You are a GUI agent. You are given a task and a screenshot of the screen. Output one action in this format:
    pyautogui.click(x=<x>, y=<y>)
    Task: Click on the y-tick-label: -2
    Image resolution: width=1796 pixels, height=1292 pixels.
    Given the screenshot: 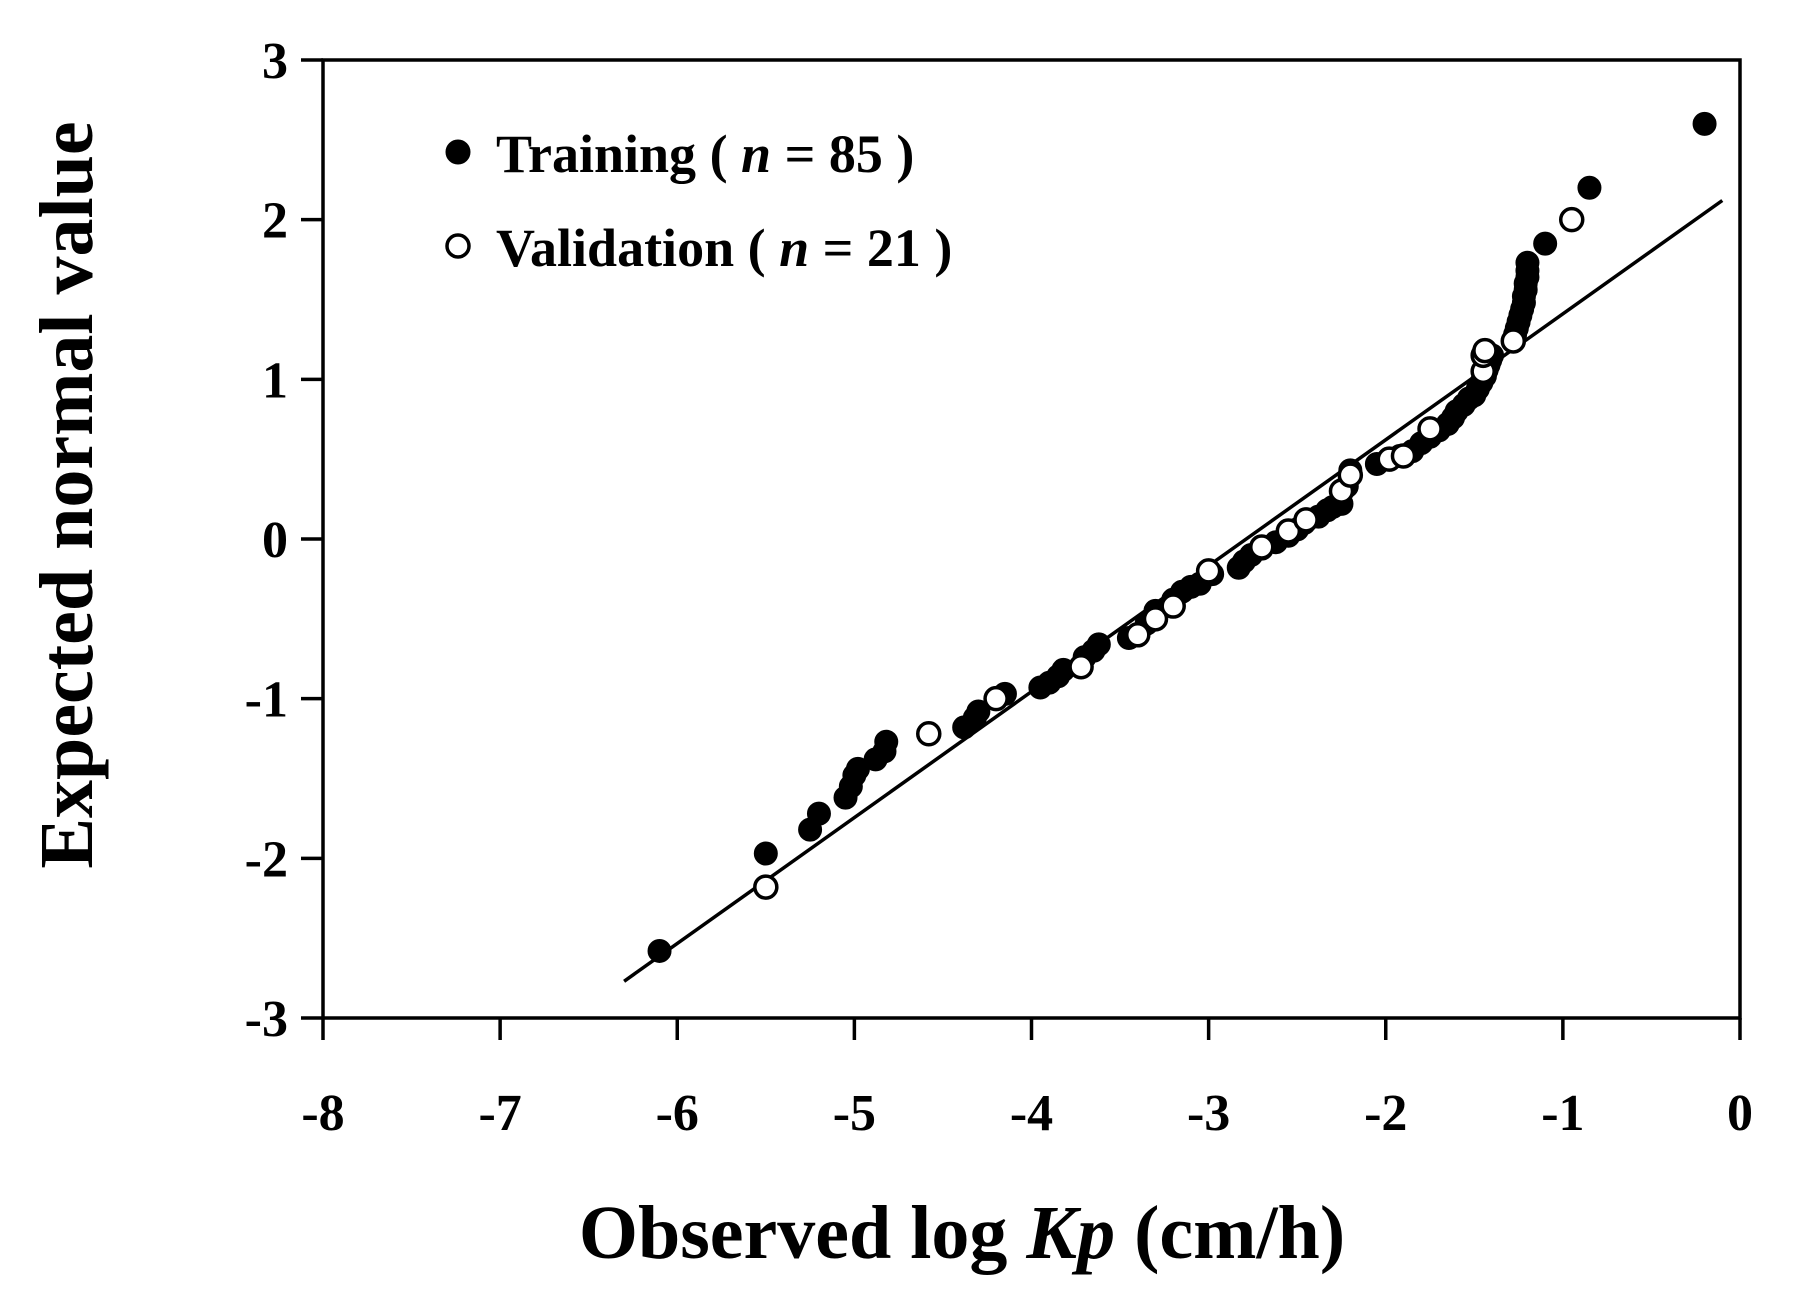 What is the action you would take?
    pyautogui.click(x=266, y=859)
    